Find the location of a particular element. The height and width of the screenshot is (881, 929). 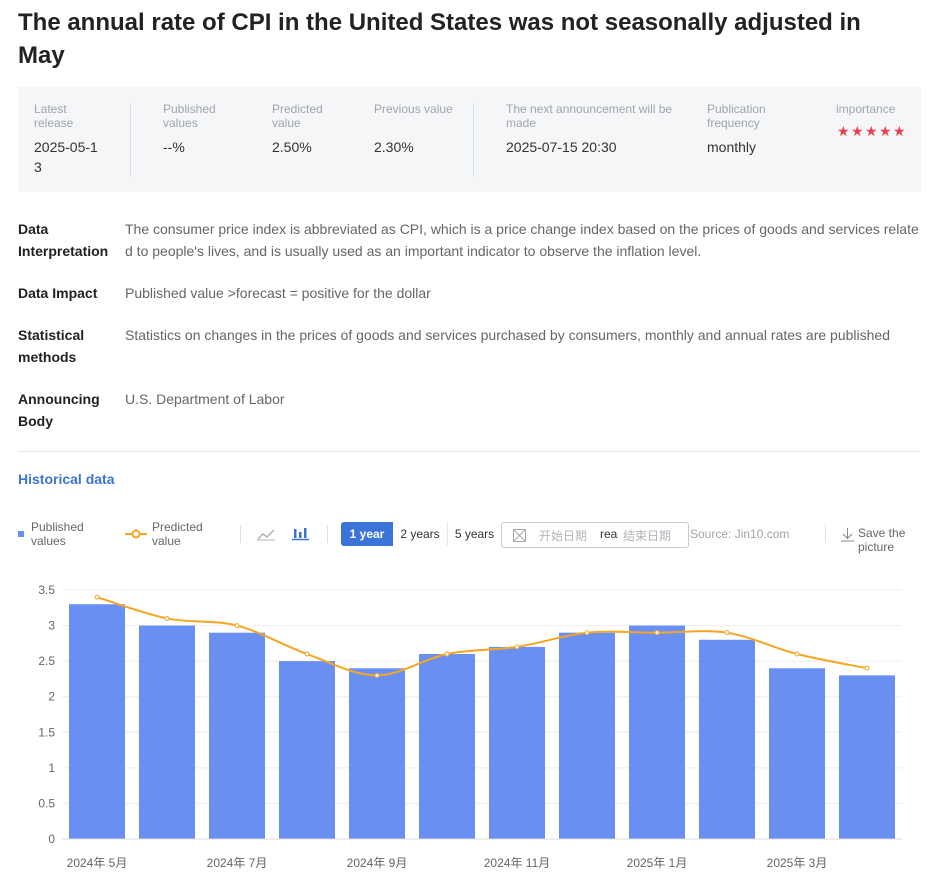

summary-label: Latest release is located at coordinates (54, 116).